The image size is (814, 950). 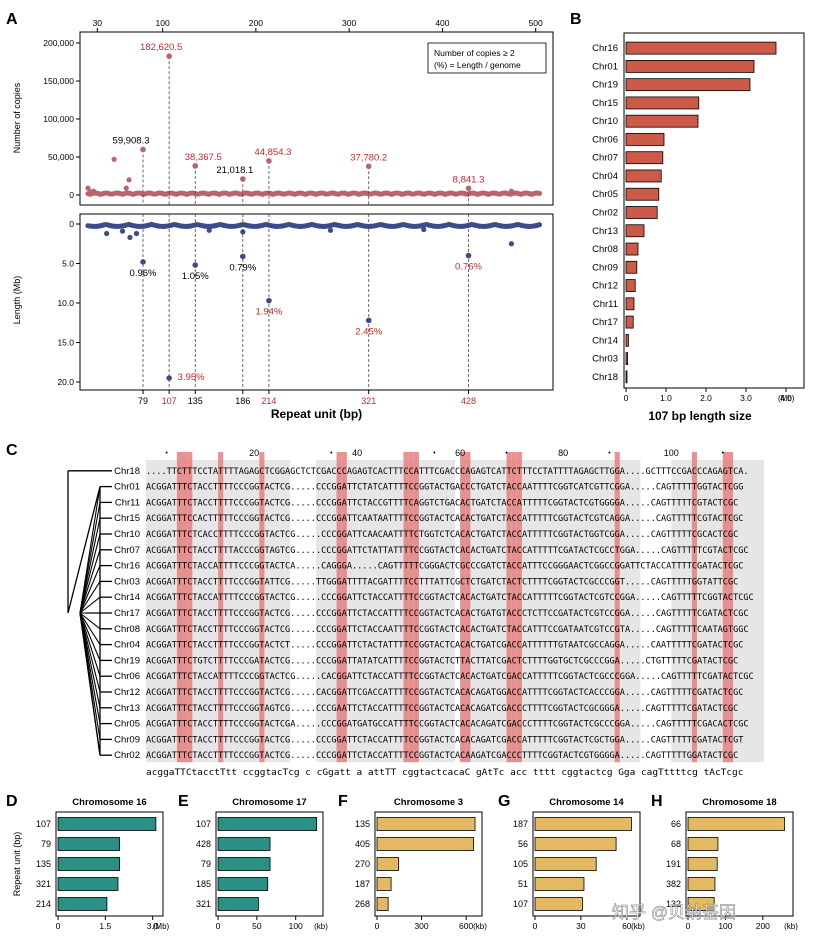 I want to click on y-axis-tick-label: 20.0, so click(x=65, y=382).